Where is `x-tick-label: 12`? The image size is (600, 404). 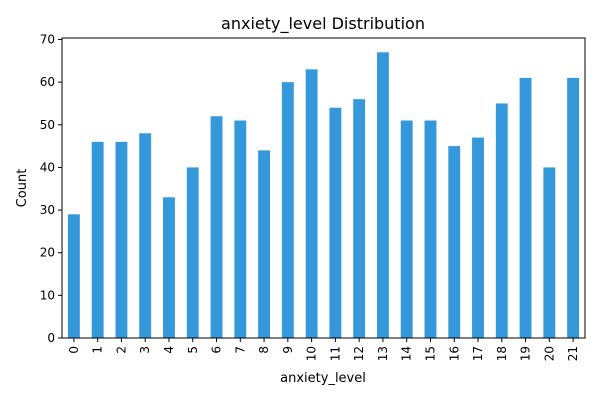
x-tick-label: 12 is located at coordinates (359, 353).